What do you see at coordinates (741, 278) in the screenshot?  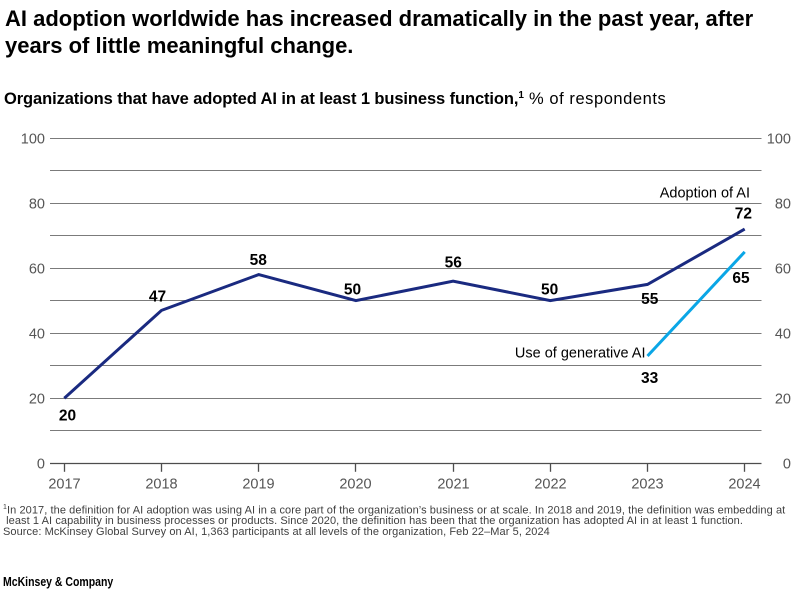 I see `svg-text: 65` at bounding box center [741, 278].